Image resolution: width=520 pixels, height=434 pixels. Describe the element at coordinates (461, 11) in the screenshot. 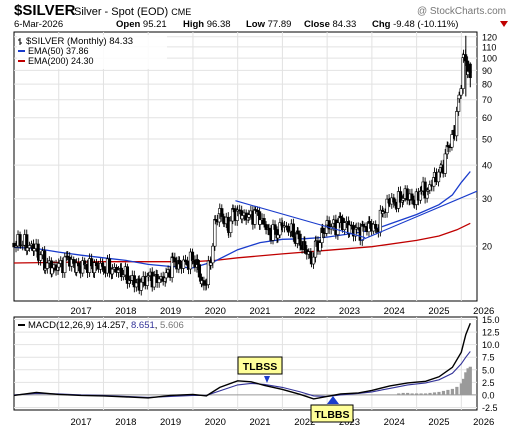

I see `watermark: @ StockCharts.com` at that location.